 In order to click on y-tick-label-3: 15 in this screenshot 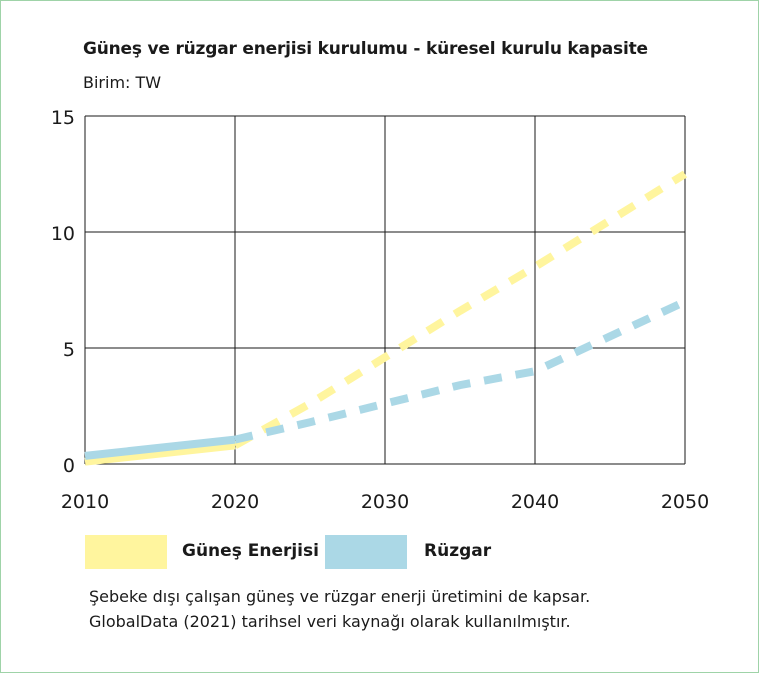, I will do `click(63, 118)`.